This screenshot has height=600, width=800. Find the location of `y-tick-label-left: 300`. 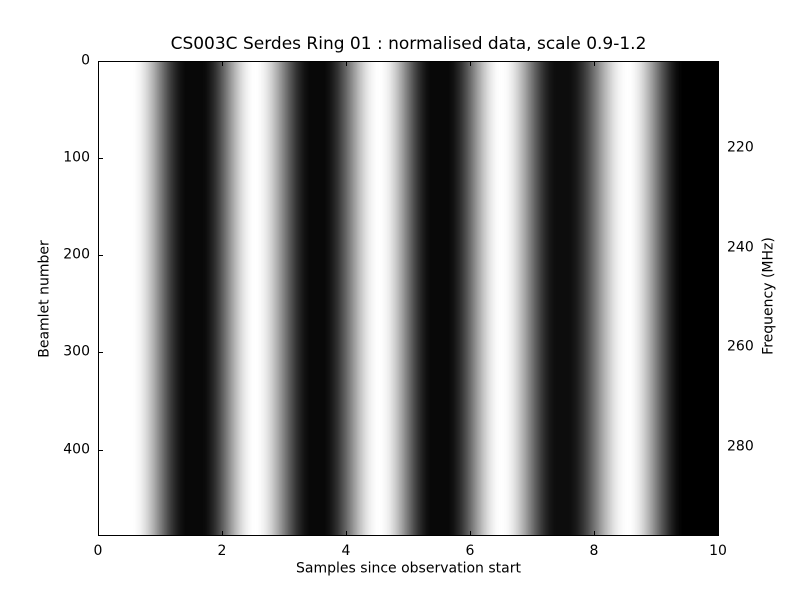

y-tick-label-left: 300 is located at coordinates (76, 351).